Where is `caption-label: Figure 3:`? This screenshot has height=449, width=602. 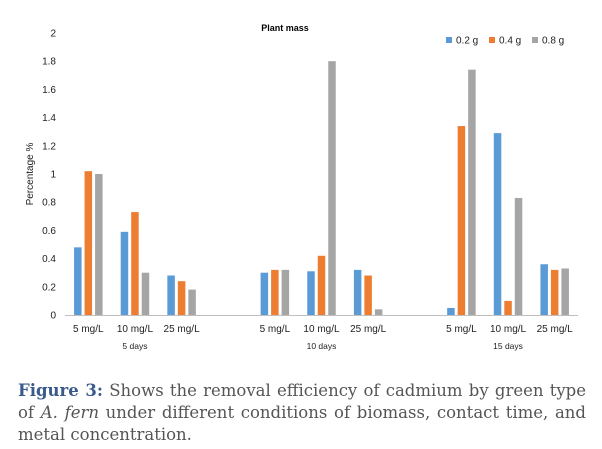 caption-label: Figure 3: is located at coordinates (60, 390).